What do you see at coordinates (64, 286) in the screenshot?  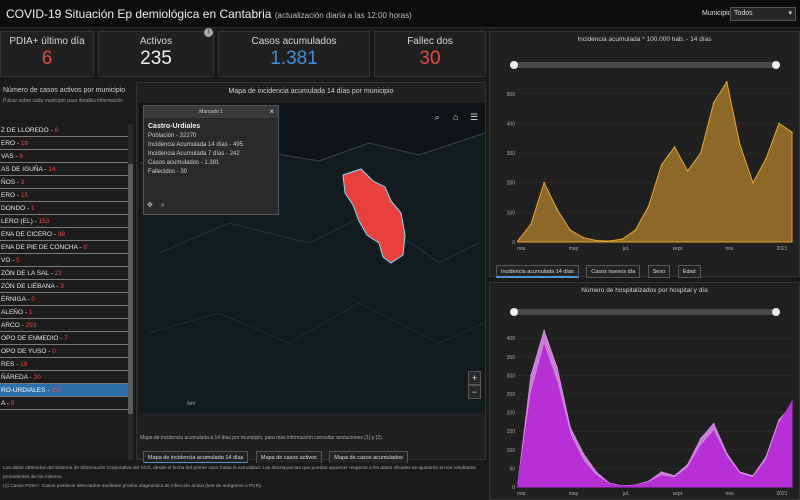 I see `list-item: ZÓN DE LIÉBANA - 3` at bounding box center [64, 286].